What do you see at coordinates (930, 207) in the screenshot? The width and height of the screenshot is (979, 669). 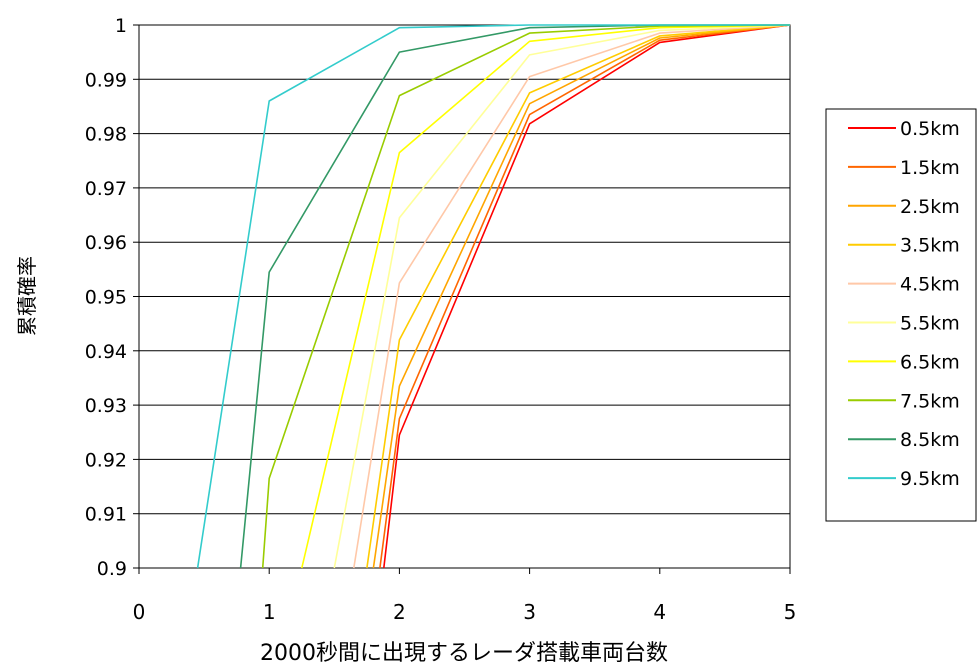 I see `legend-label: 2.5km` at bounding box center [930, 207].